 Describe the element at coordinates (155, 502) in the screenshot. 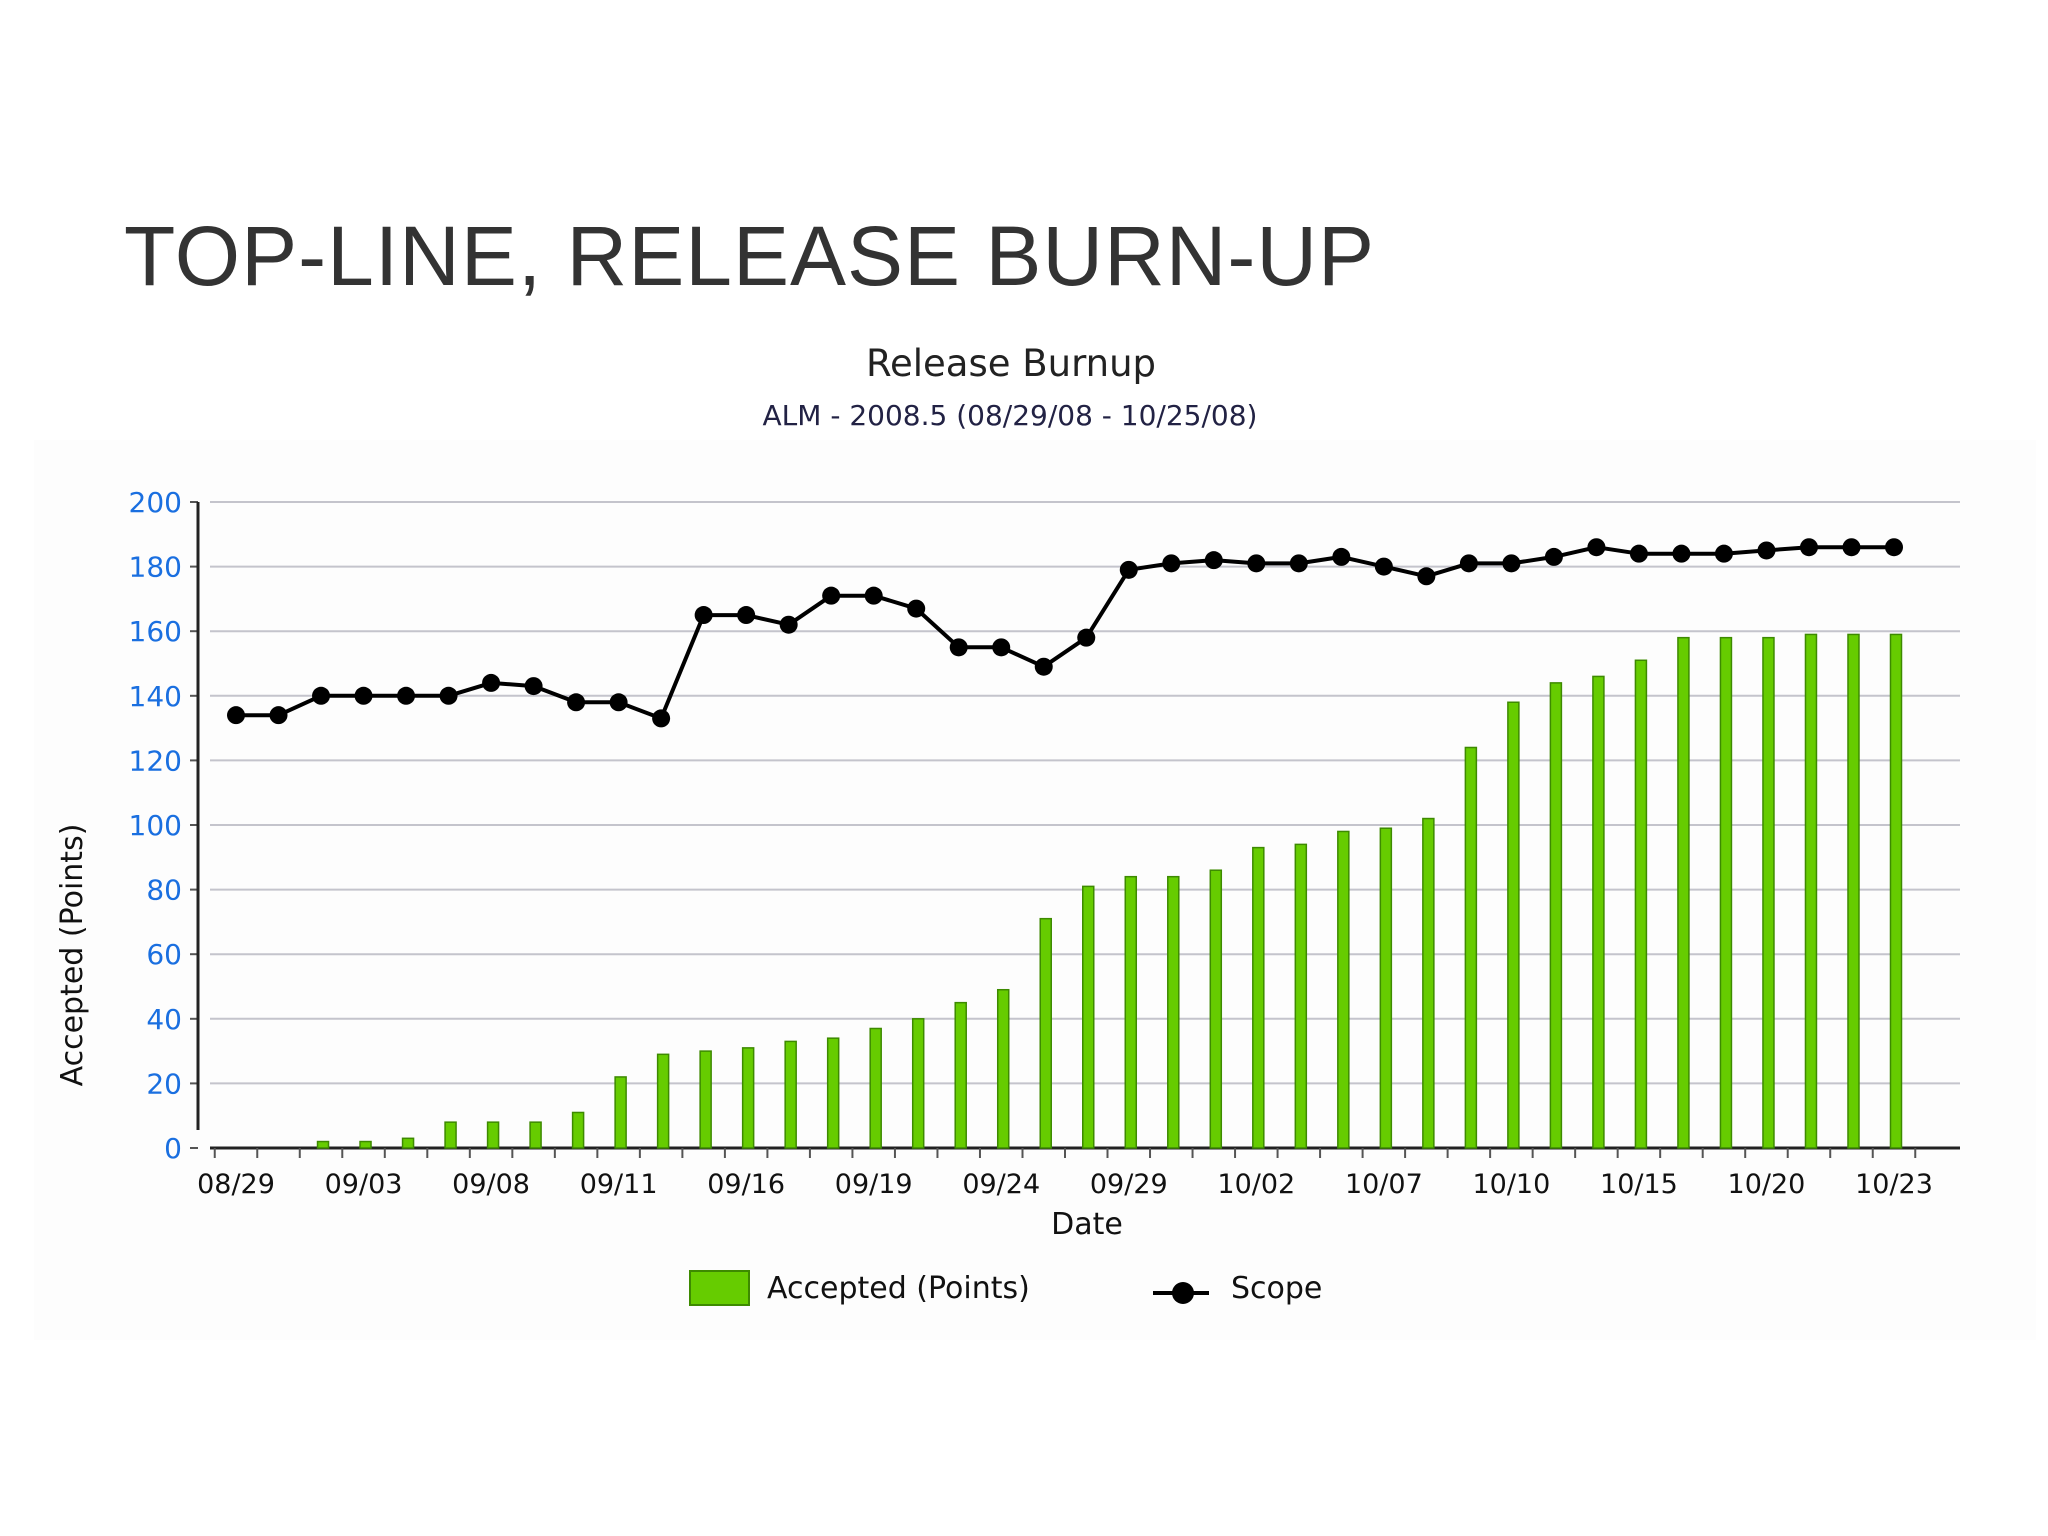

I see `y-tick-label: 200` at that location.